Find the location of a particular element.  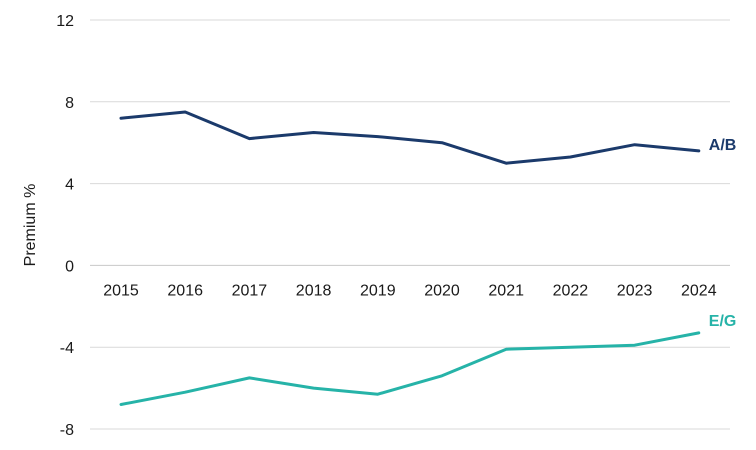

y-tick-label: 12 is located at coordinates (65, 21).